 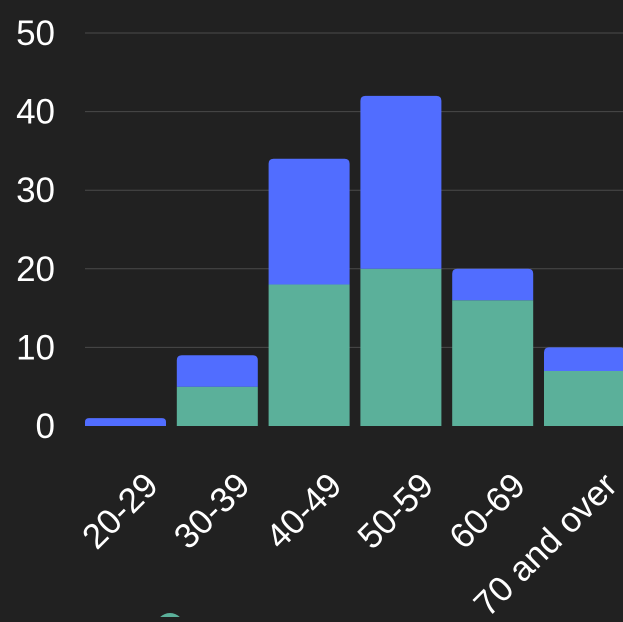 What do you see at coordinates (212, 511) in the screenshot?
I see `x-tick-label: 30-39` at bounding box center [212, 511].